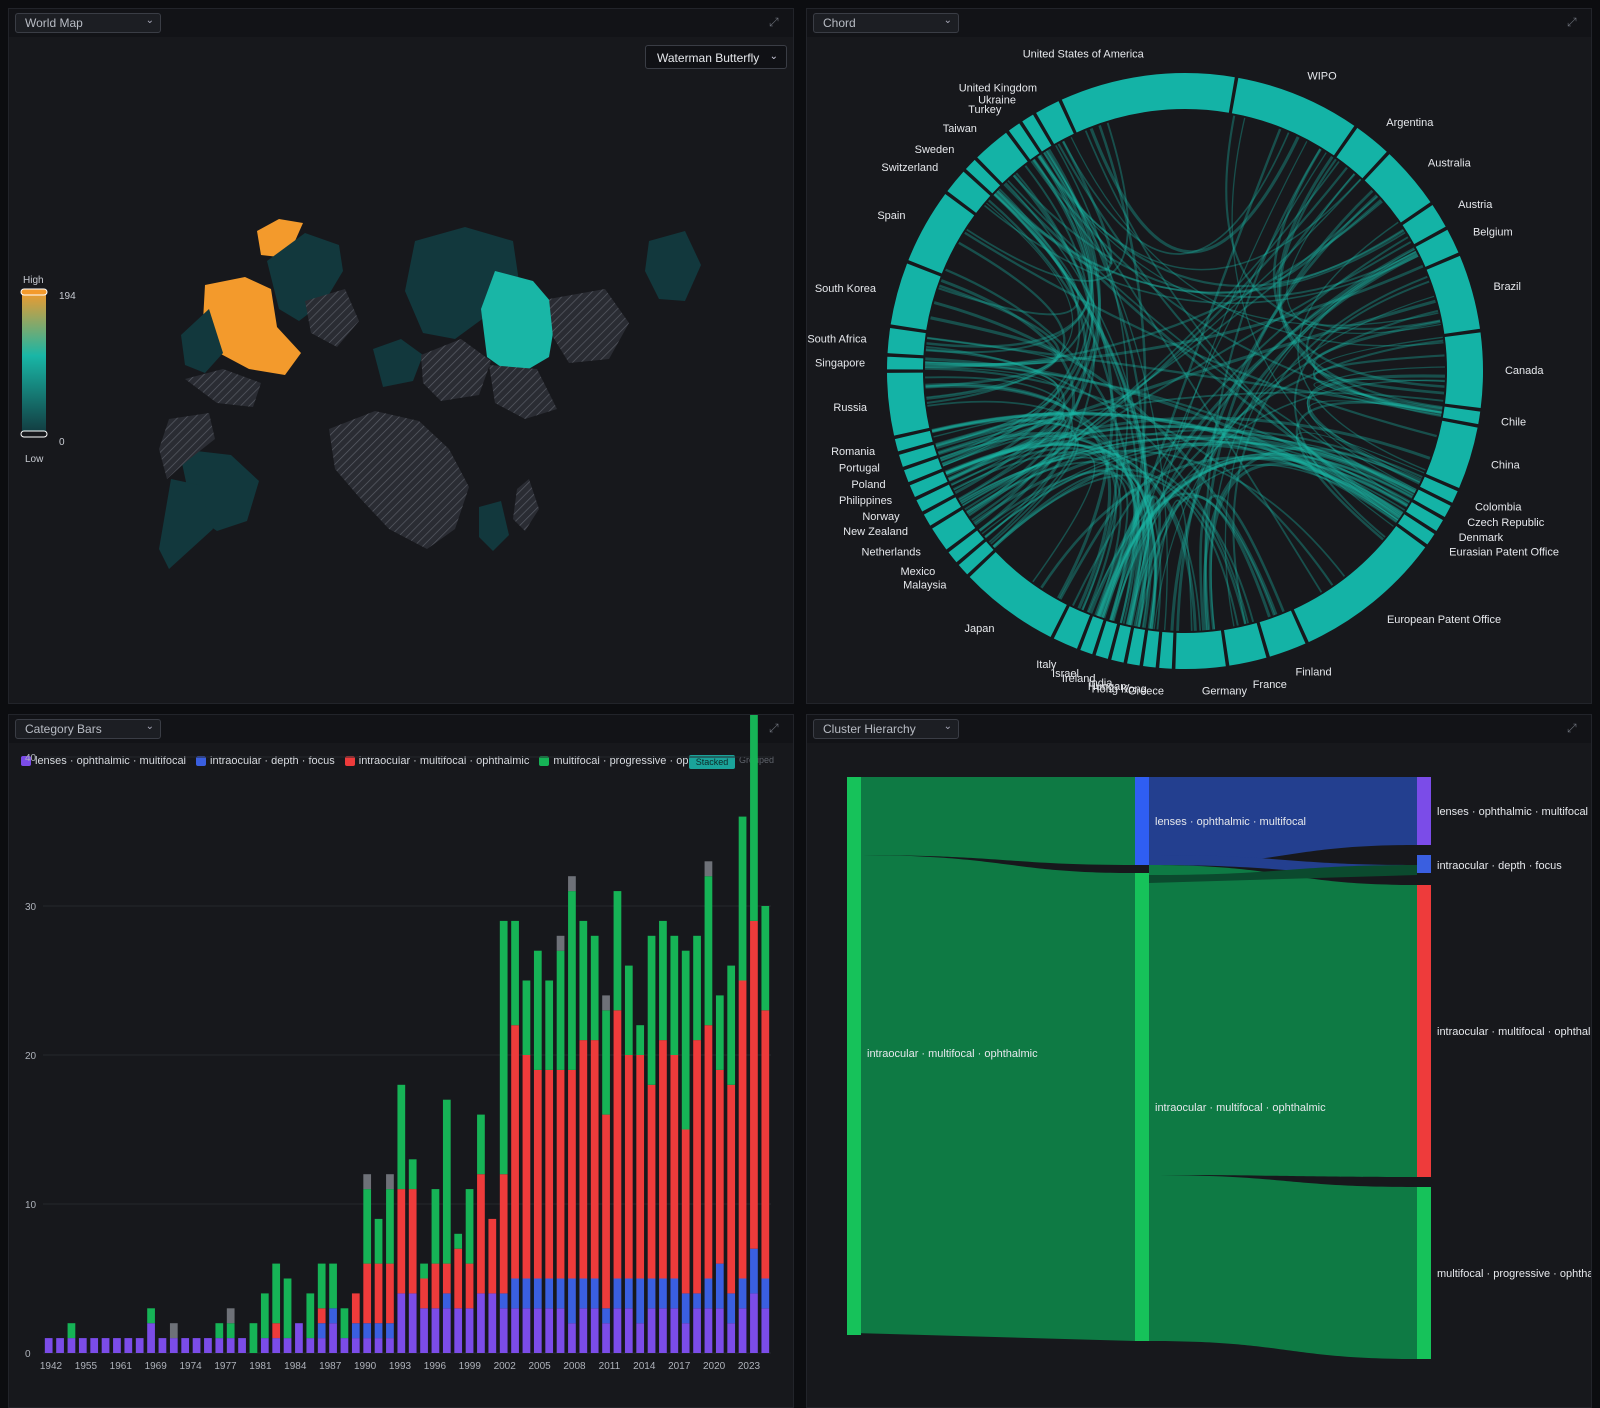 Image resolution: width=1600 pixels, height=1408 pixels. What do you see at coordinates (265, 761) in the screenshot?
I see `legend-item-depth: intraocular · depth · focus` at bounding box center [265, 761].